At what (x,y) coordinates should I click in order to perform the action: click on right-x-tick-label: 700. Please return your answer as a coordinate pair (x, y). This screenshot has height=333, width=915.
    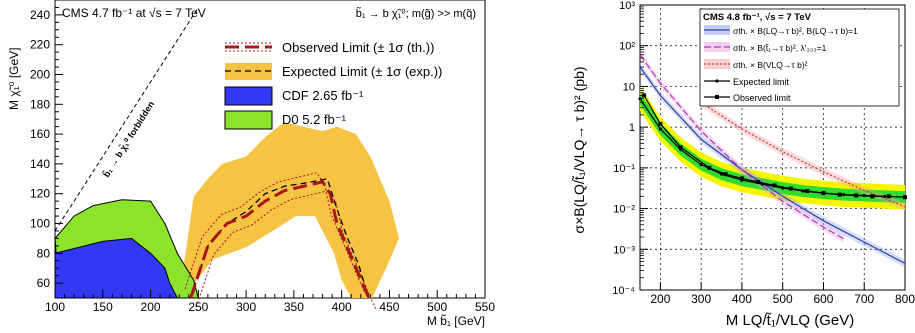
    Looking at the image, I should click on (864, 299).